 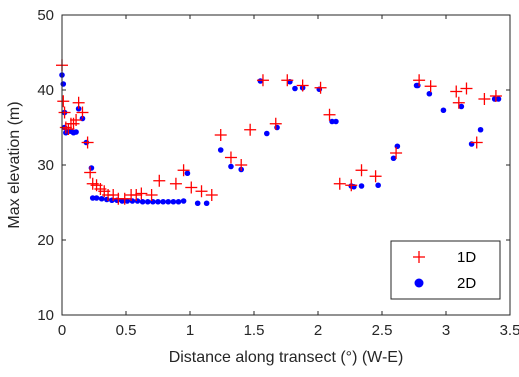 I want to click on x-tick-label: 2.5, so click(x=382, y=330).